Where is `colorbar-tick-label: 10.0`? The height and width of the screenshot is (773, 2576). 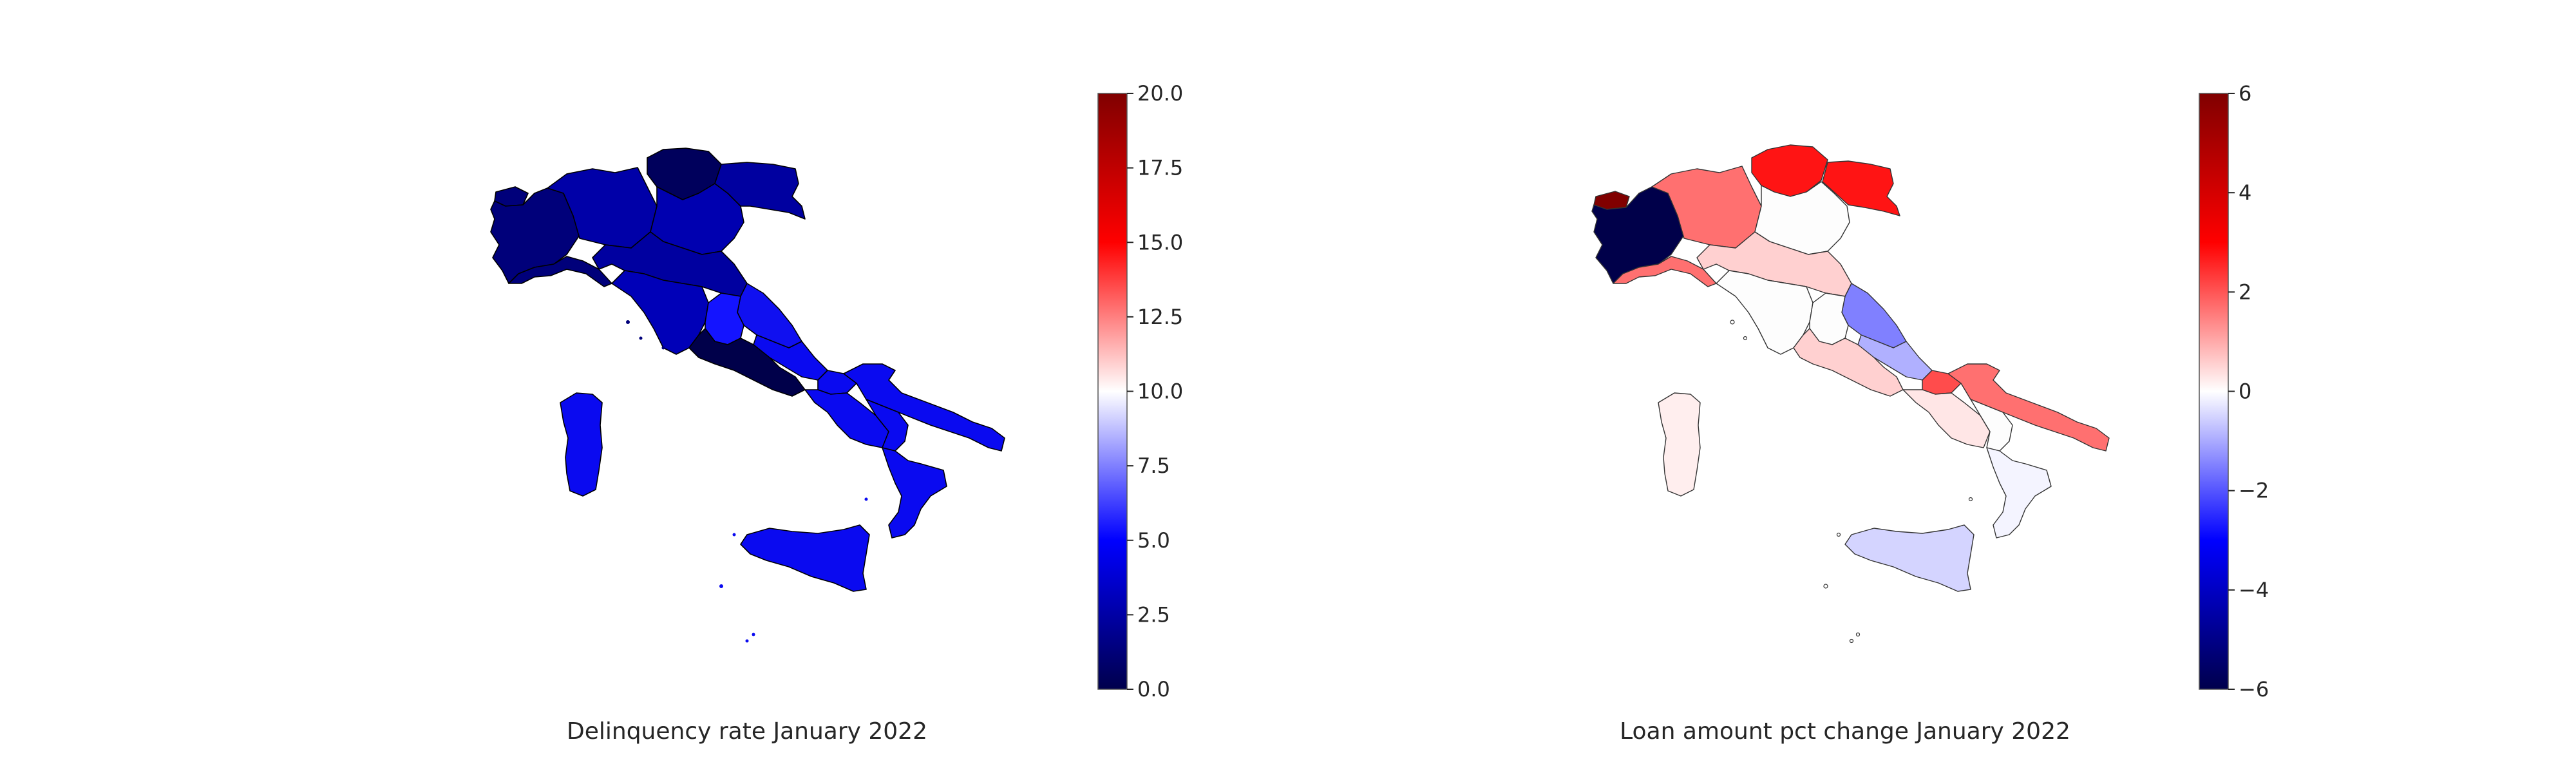
colorbar-tick-label: 10.0 is located at coordinates (1160, 391).